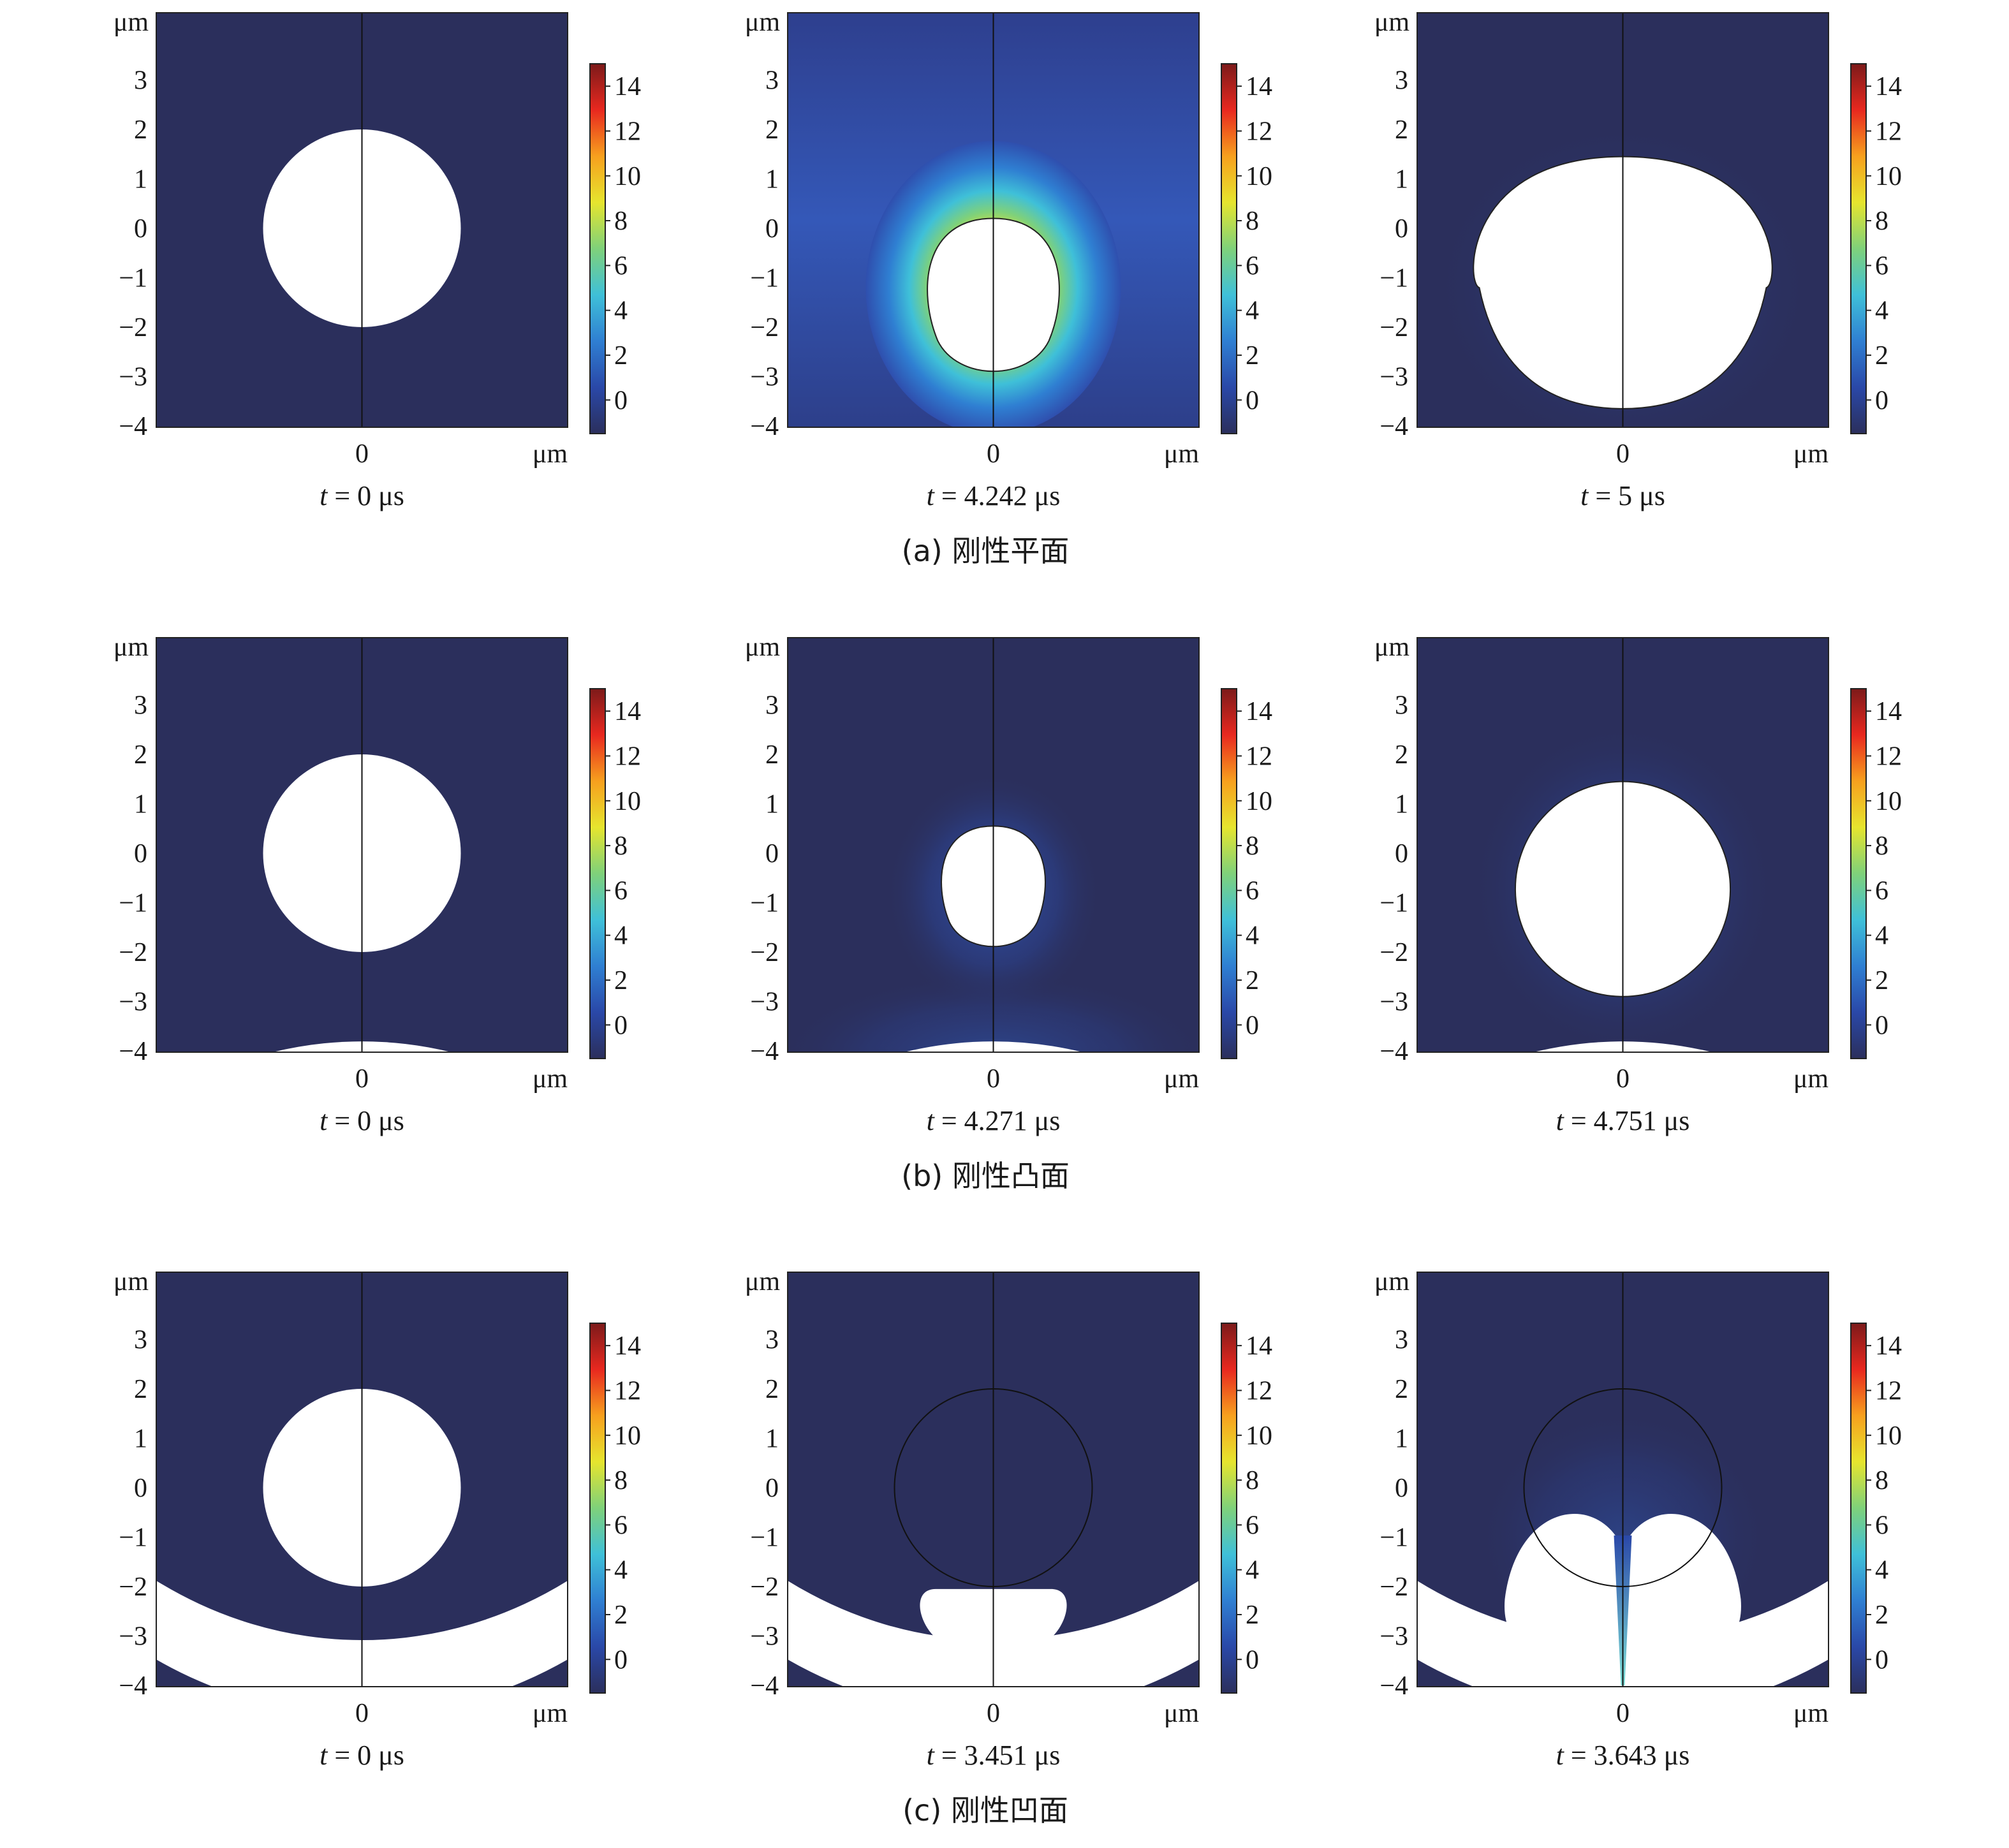 The image size is (2009, 1848). I want to click on rigid-concave-wall, so click(362, 1633).